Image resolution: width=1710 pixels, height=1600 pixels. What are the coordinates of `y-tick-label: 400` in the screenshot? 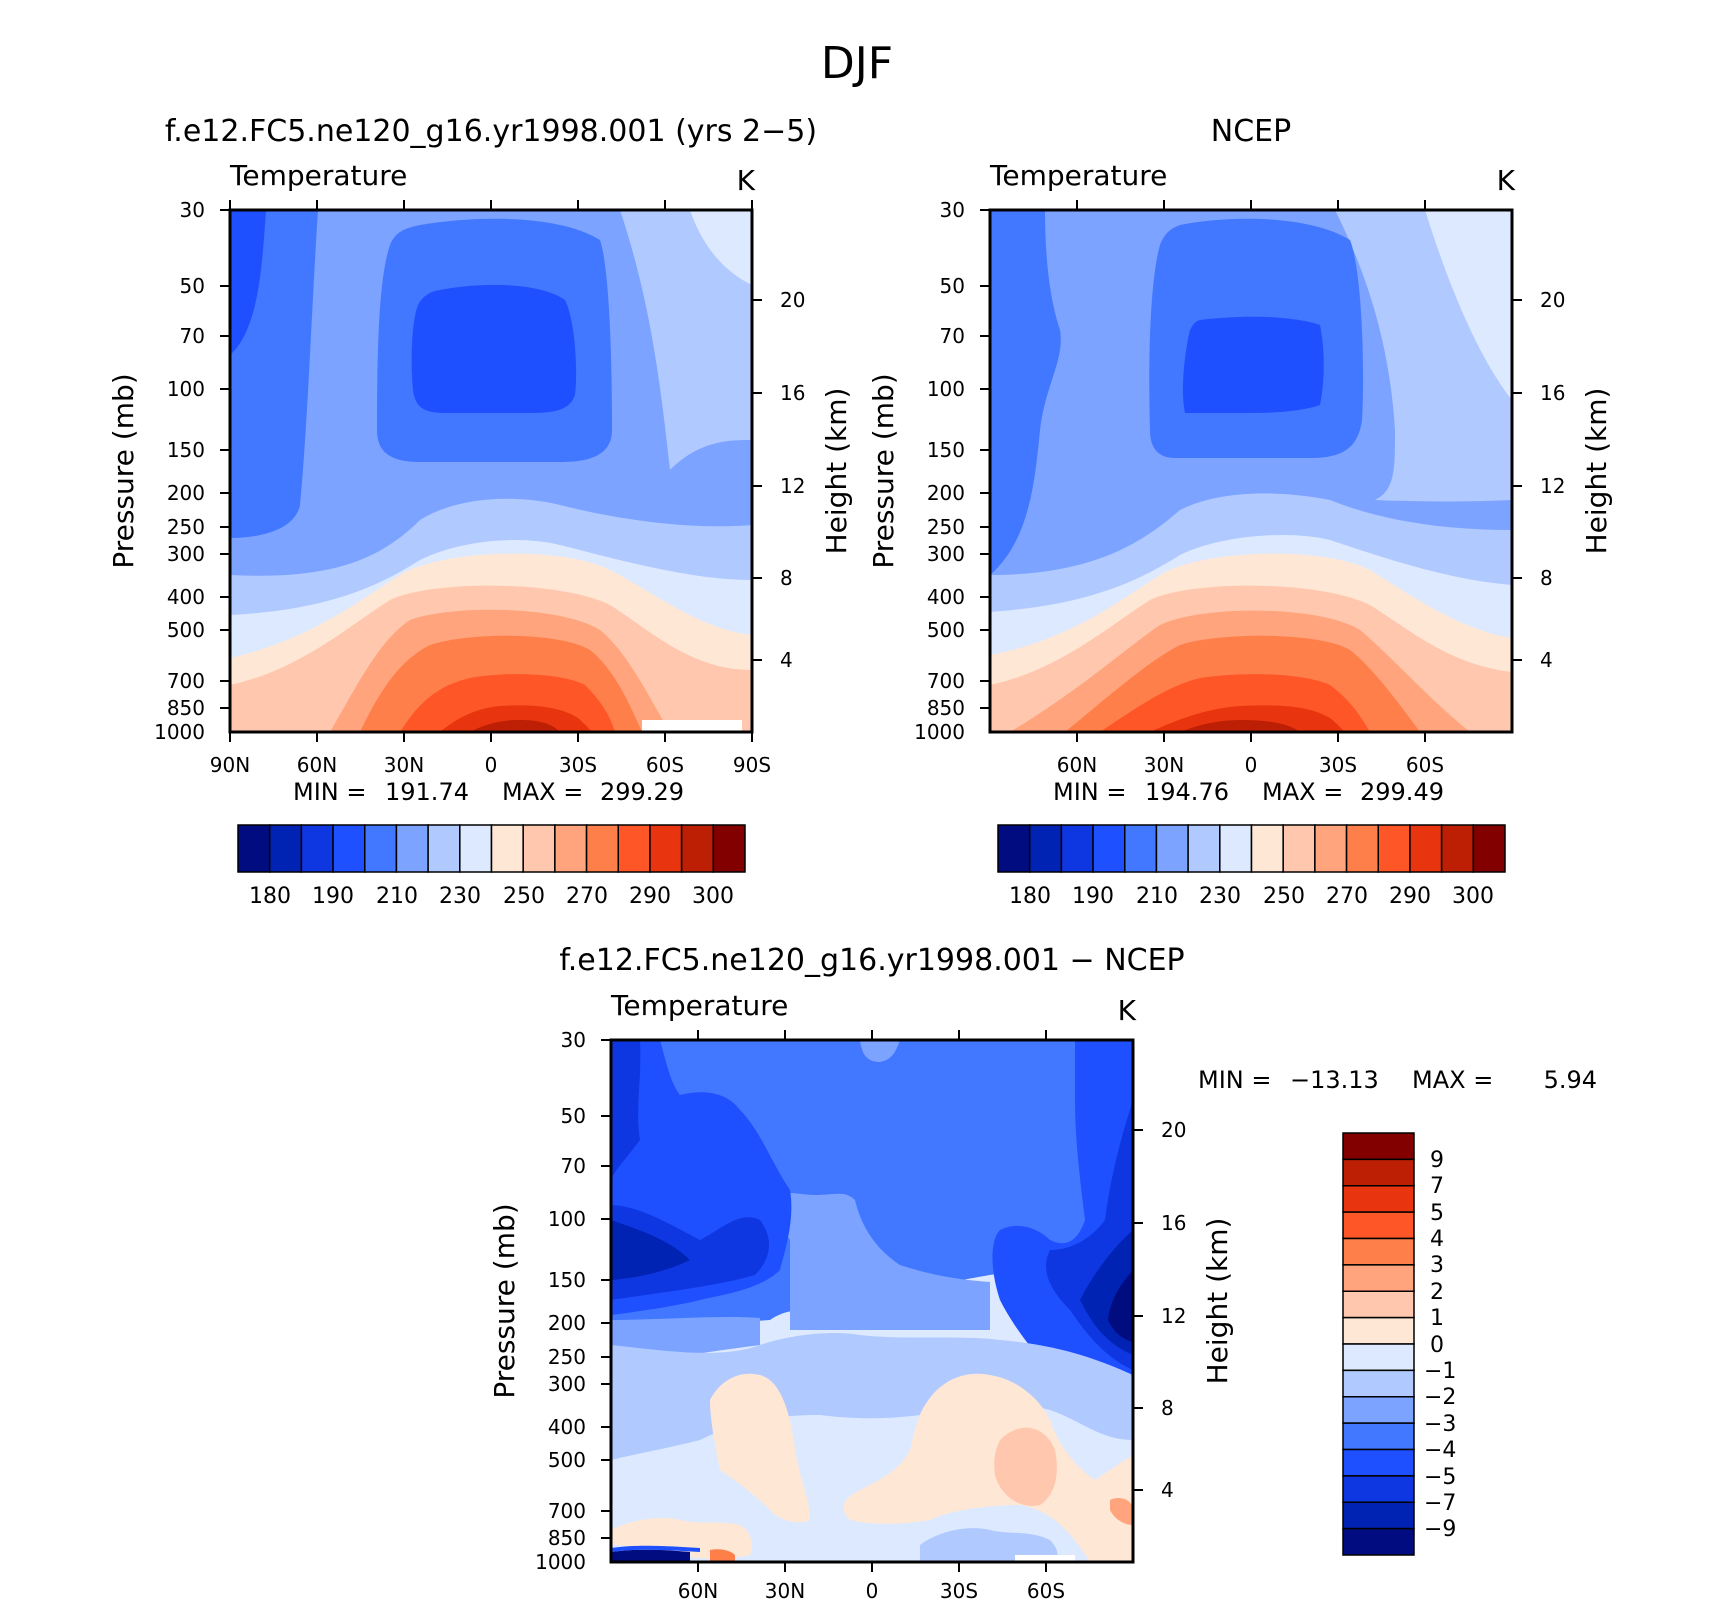 It's located at (186, 597).